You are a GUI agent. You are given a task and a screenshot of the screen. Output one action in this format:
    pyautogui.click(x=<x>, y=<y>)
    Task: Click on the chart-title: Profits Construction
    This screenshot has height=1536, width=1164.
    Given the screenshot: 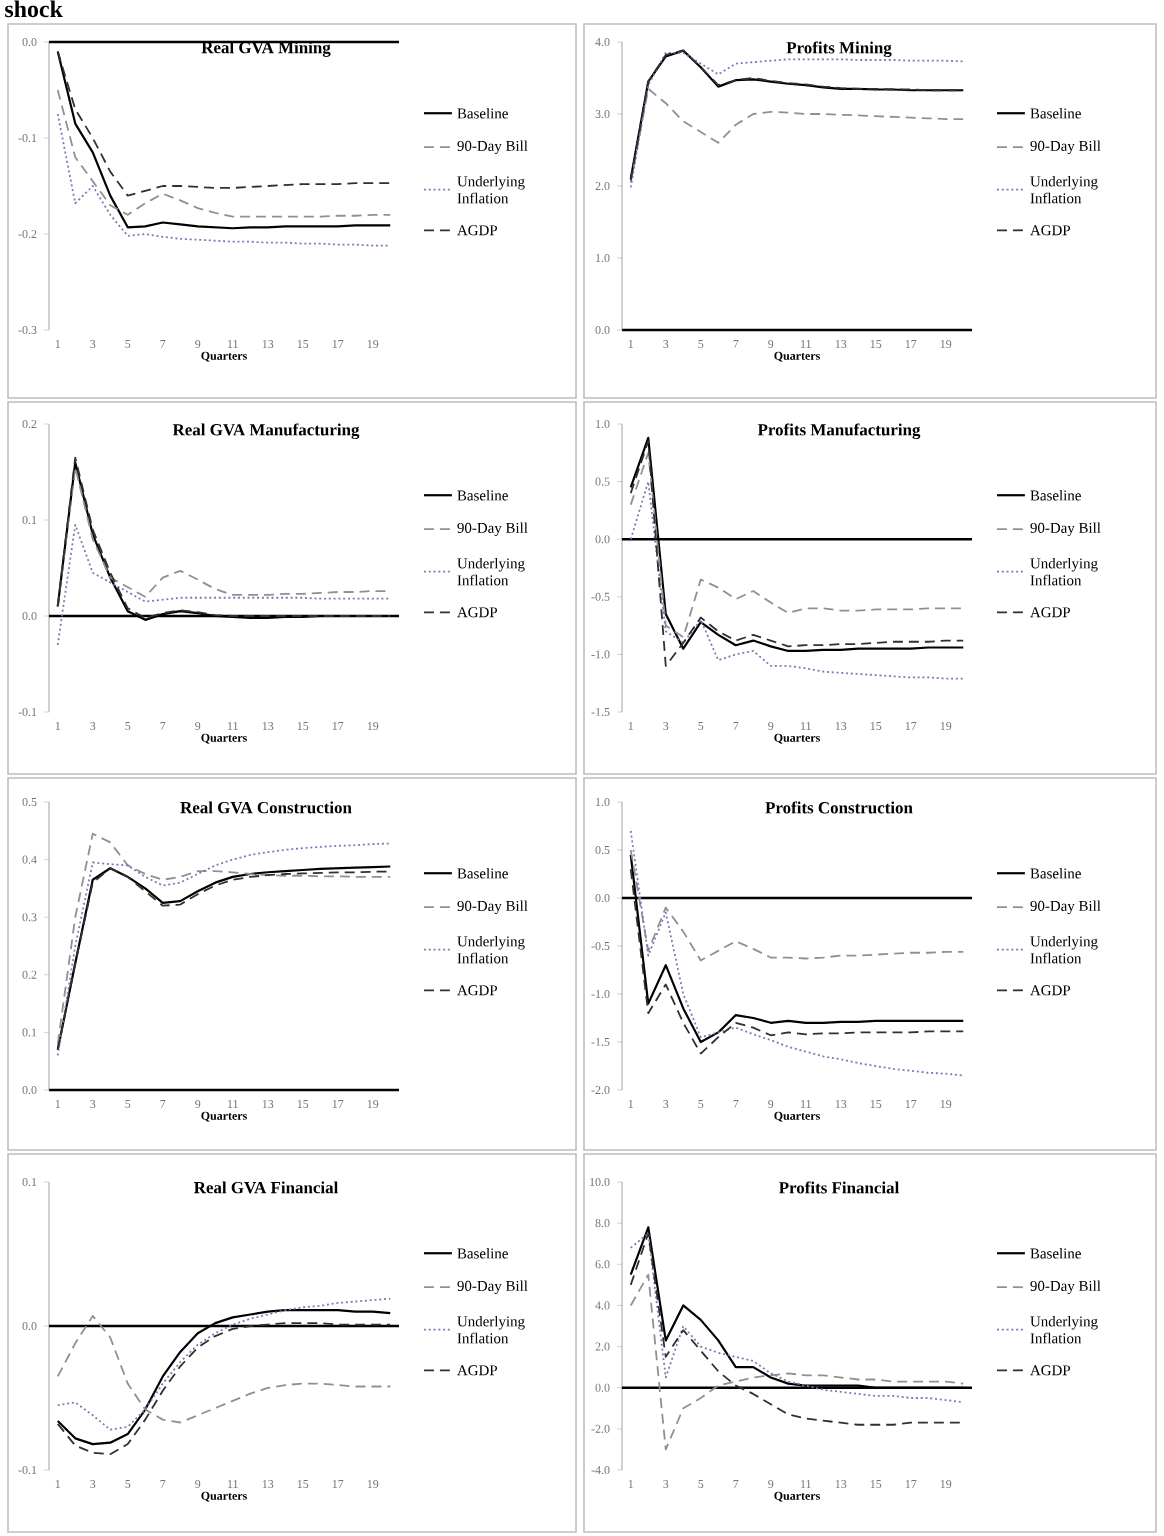 What is the action you would take?
    pyautogui.click(x=839, y=807)
    